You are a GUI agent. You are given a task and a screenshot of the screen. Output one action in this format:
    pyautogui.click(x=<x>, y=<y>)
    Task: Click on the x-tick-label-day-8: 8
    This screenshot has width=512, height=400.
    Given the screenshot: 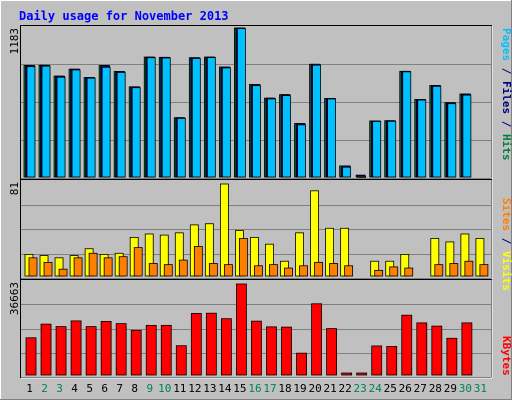 What is the action you would take?
    pyautogui.click(x=134, y=388)
    